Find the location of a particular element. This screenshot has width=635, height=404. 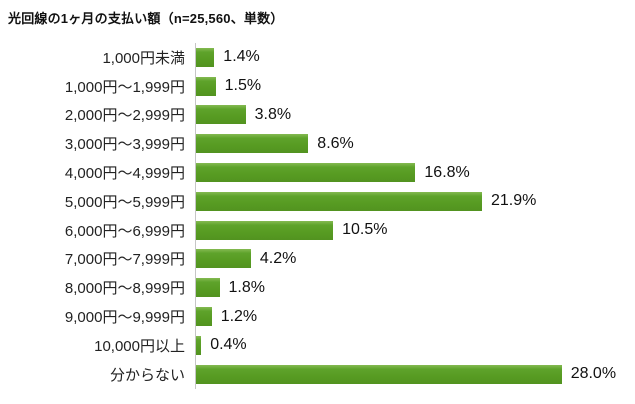

chart-row: 5,000円～5,999円 21.9% is located at coordinates (317, 201).